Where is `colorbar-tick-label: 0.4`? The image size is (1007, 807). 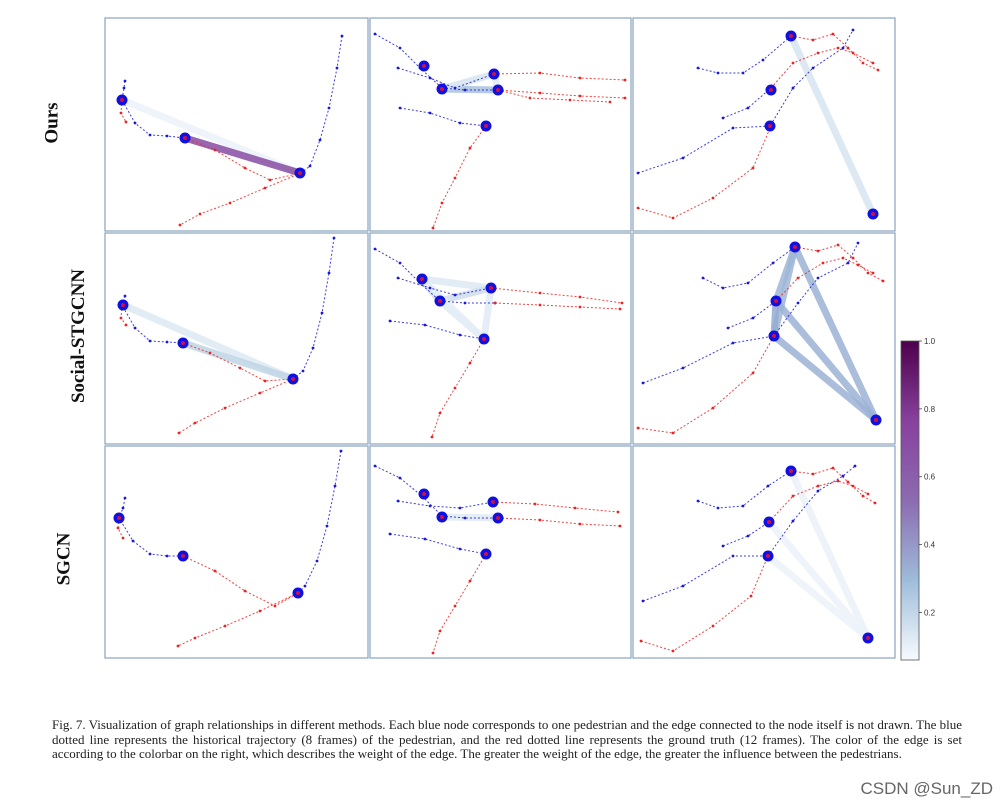 colorbar-tick-label: 0.4 is located at coordinates (930, 545).